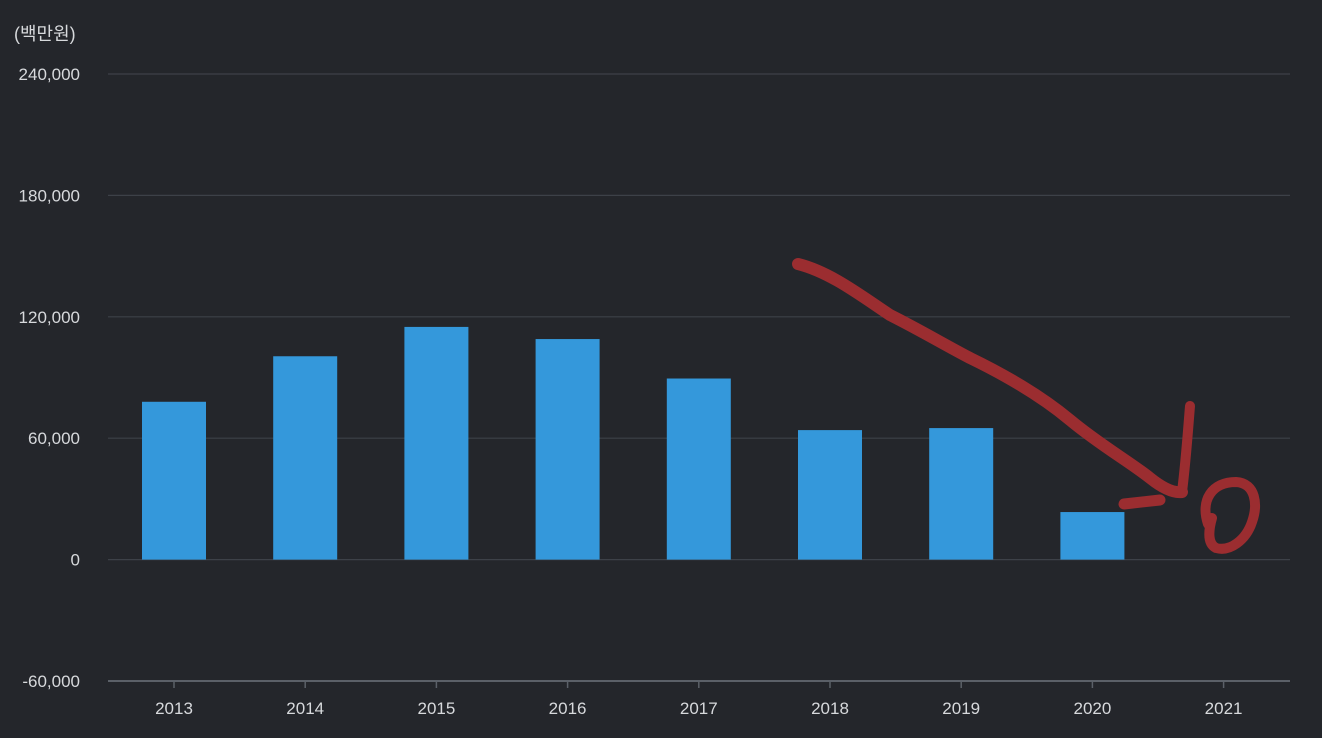 The image size is (1322, 738). I want to click on y-axis-unit-label: (백만원), so click(45, 34).